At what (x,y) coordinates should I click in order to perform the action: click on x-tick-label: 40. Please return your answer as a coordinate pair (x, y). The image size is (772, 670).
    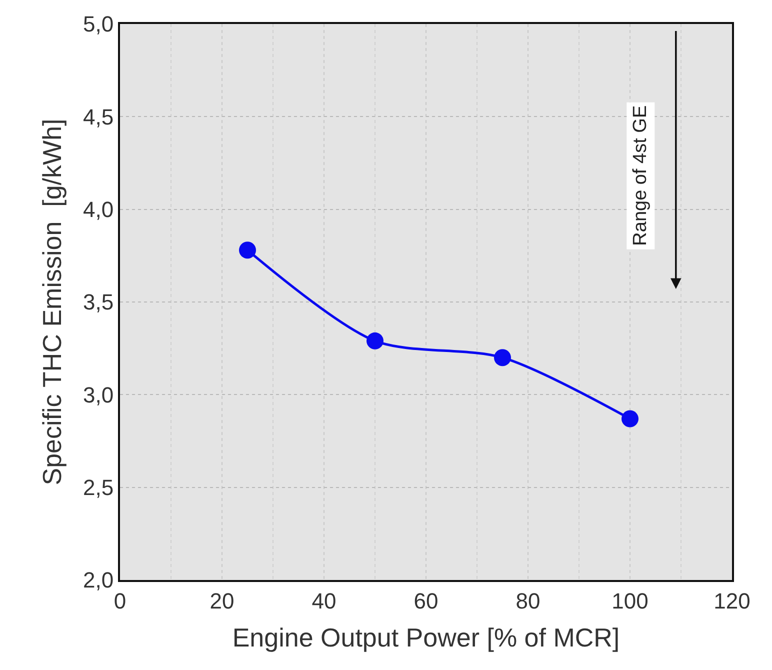
    Looking at the image, I should click on (324, 601).